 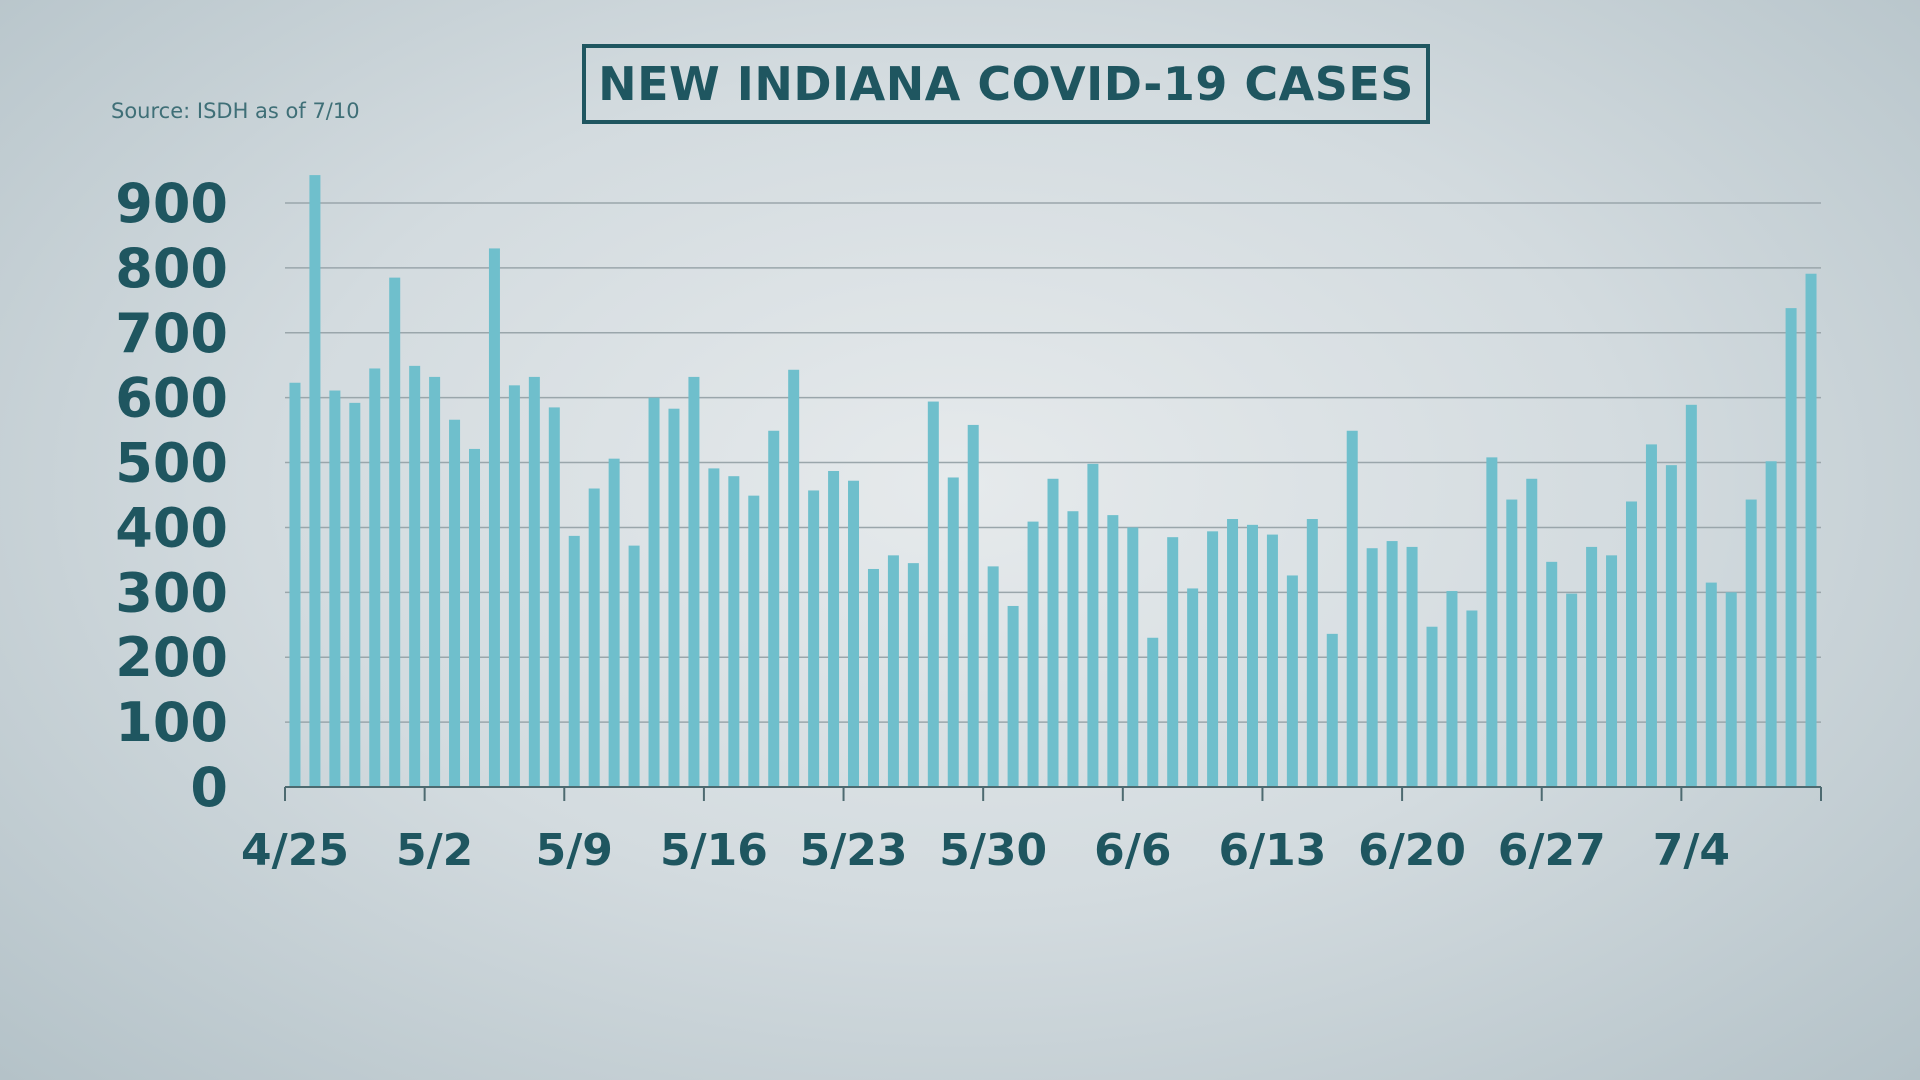 I want to click on x-tick-label: 6/6, so click(x=1132, y=850).